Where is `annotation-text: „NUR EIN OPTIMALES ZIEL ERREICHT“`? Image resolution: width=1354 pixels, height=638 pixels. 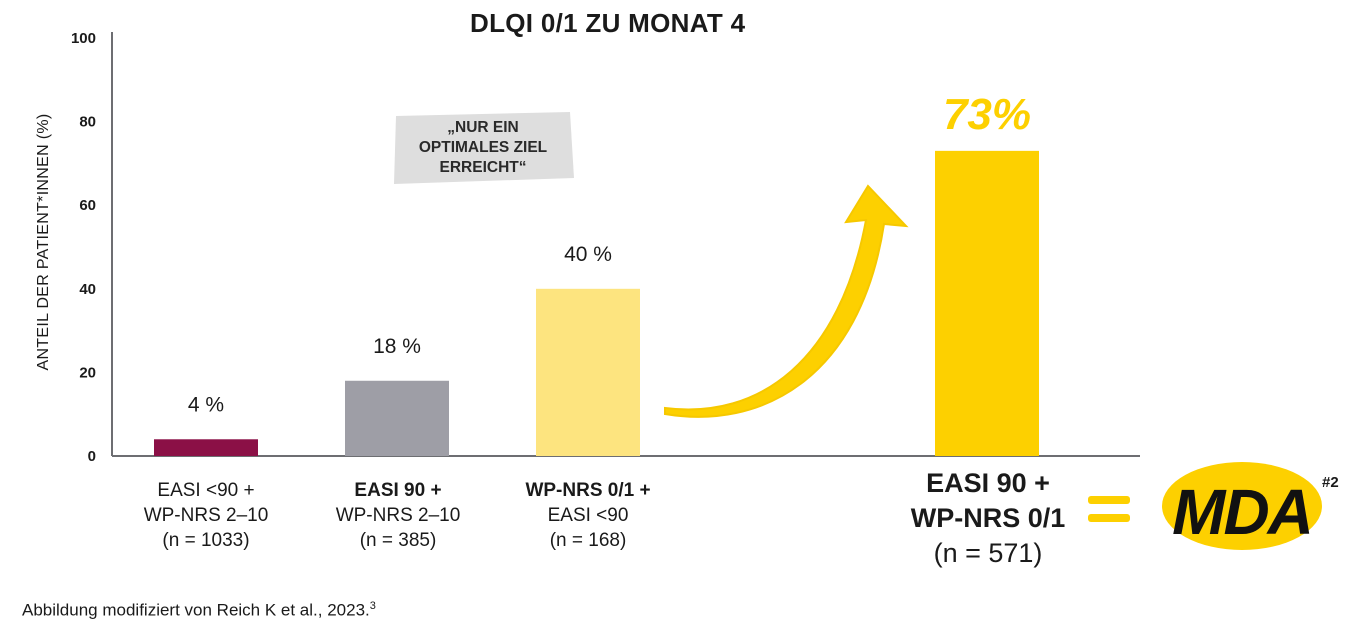 annotation-text: „NUR EIN OPTIMALES ZIEL ERREICHT“ is located at coordinates (483, 148).